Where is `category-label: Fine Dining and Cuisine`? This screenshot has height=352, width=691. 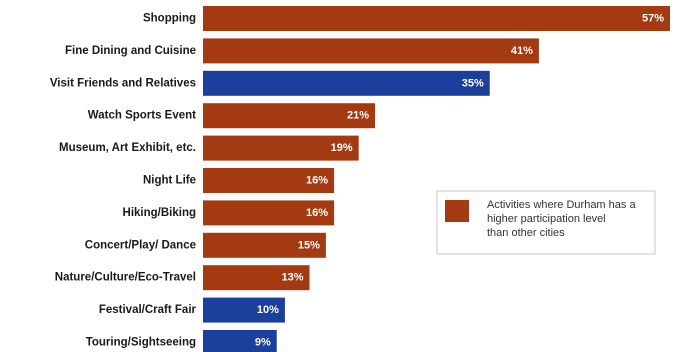
category-label: Fine Dining and Cuisine is located at coordinates (130, 51).